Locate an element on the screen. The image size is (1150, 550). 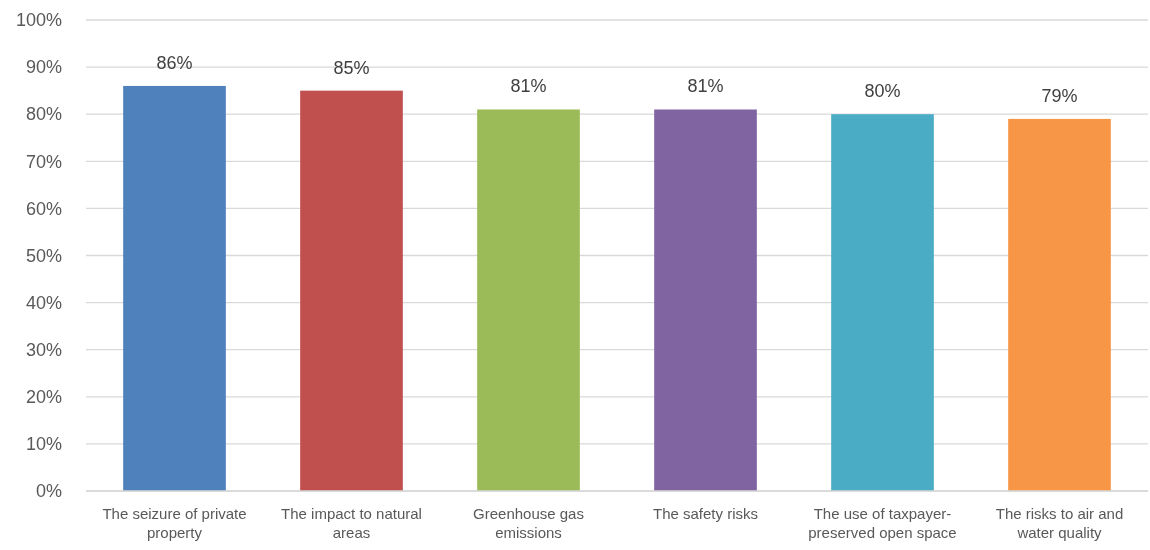
data-label: 79% is located at coordinates (1059, 95).